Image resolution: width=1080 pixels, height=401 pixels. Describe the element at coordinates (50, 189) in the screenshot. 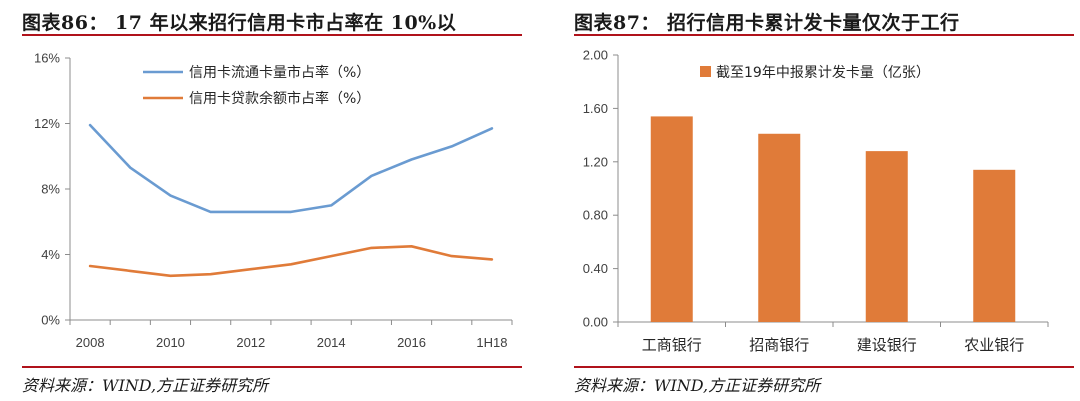

I see `y-tick-label: 8%` at that location.